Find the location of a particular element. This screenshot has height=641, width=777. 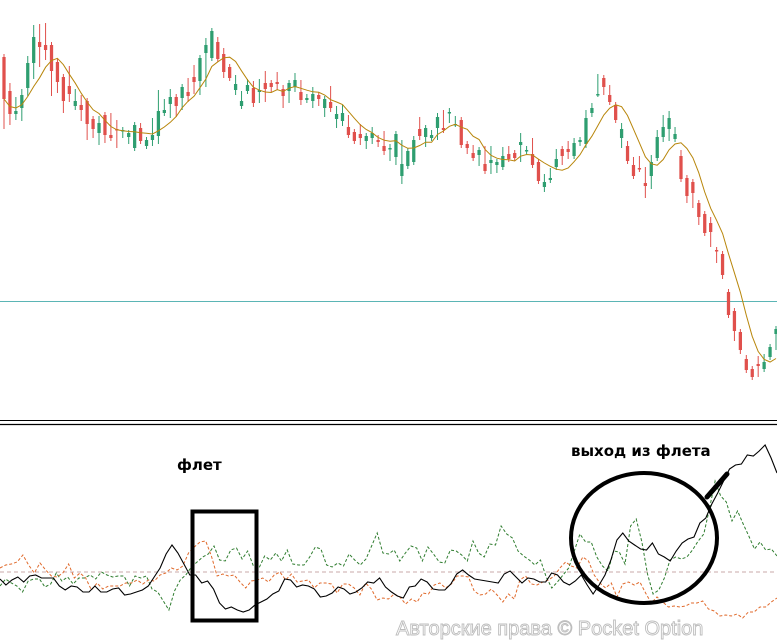

flat-highlight-box is located at coordinates (224, 566).